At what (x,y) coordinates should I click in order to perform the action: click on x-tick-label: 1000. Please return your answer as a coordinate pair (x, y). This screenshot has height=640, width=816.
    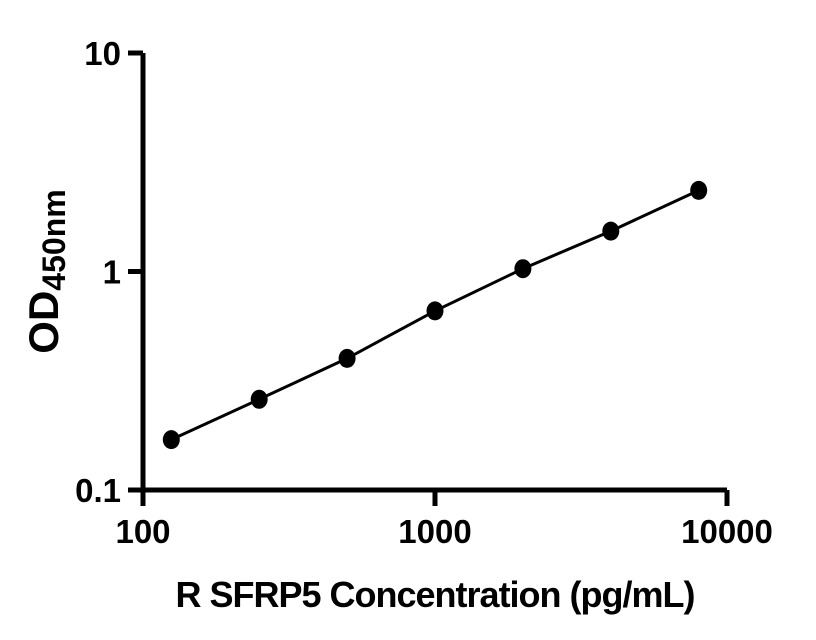
    Looking at the image, I should click on (434, 531).